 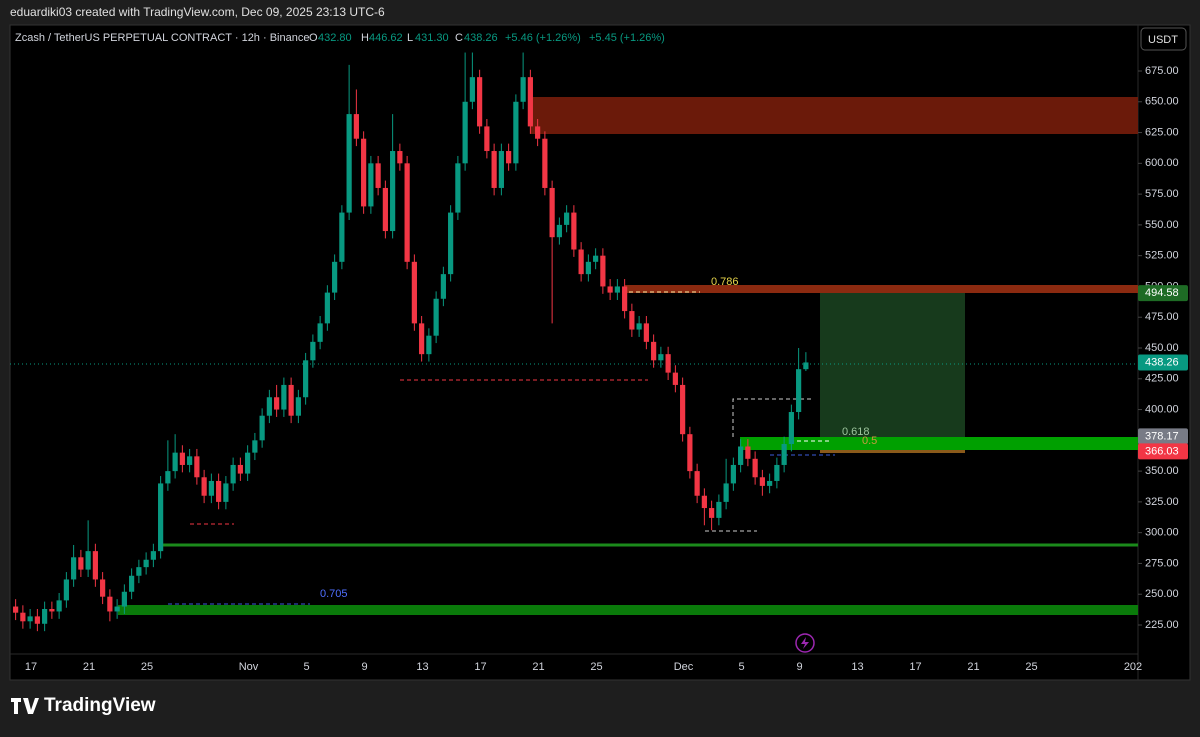 What do you see at coordinates (335, 38) in the screenshot?
I see `legend-value: 432.80` at bounding box center [335, 38].